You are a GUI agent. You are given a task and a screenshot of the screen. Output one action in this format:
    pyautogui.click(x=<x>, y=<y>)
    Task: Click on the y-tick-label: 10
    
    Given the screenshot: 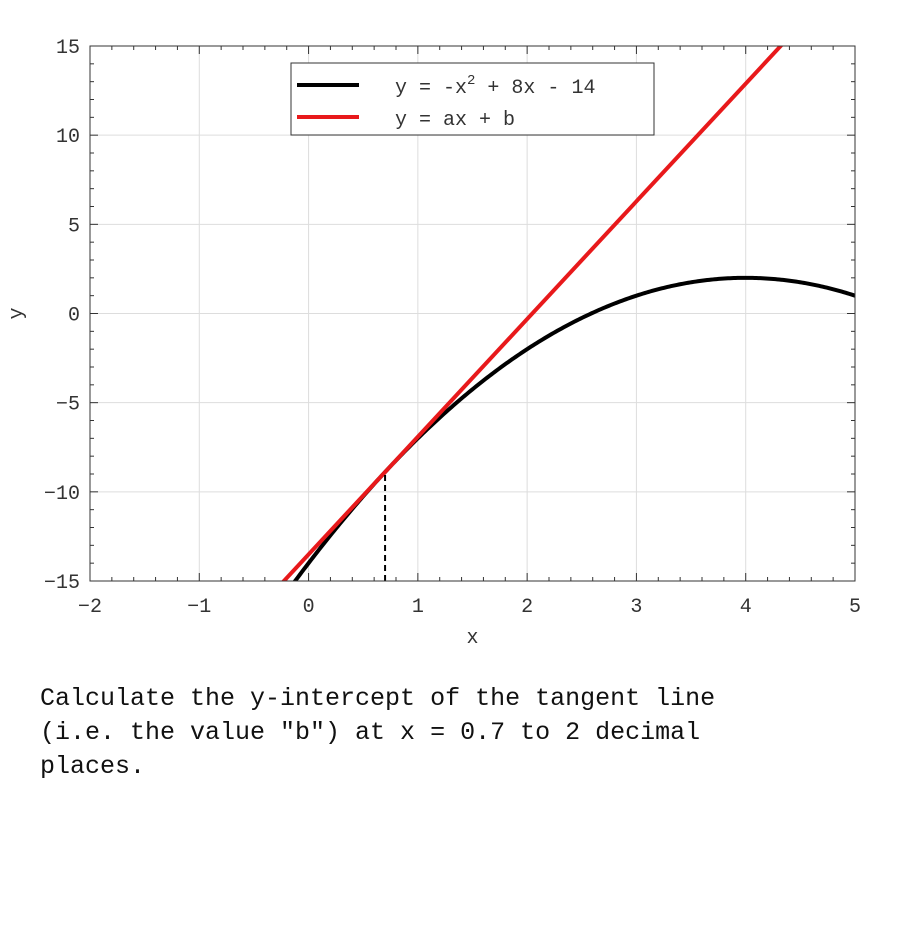 What is the action you would take?
    pyautogui.click(x=68, y=137)
    